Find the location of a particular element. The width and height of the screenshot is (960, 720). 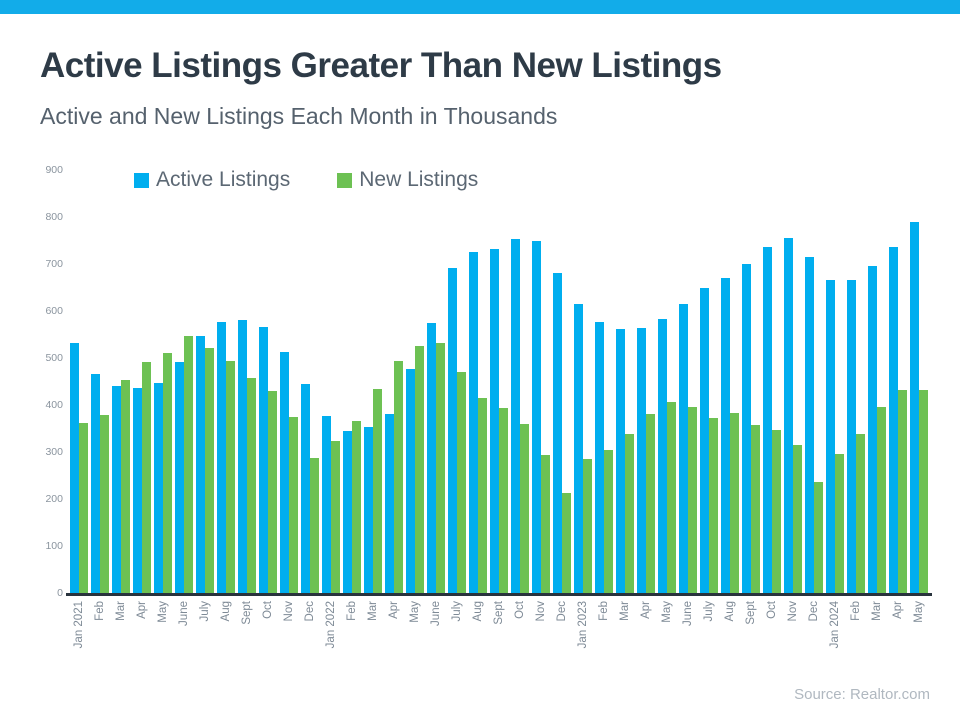

x-tick-label: Feb is located at coordinates (604, 611).